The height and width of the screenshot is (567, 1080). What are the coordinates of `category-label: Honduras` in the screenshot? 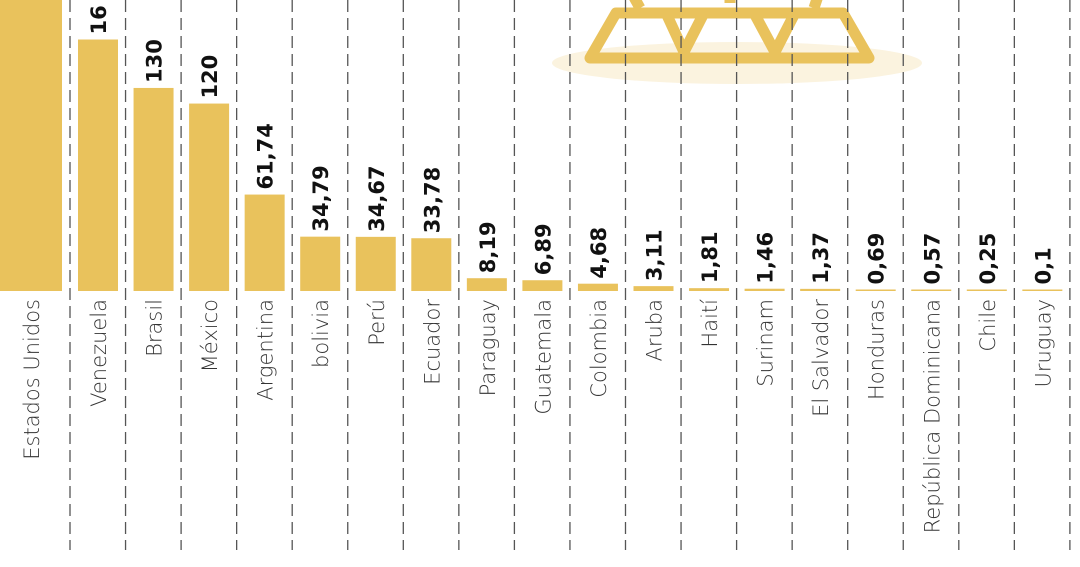 It's located at (877, 349).